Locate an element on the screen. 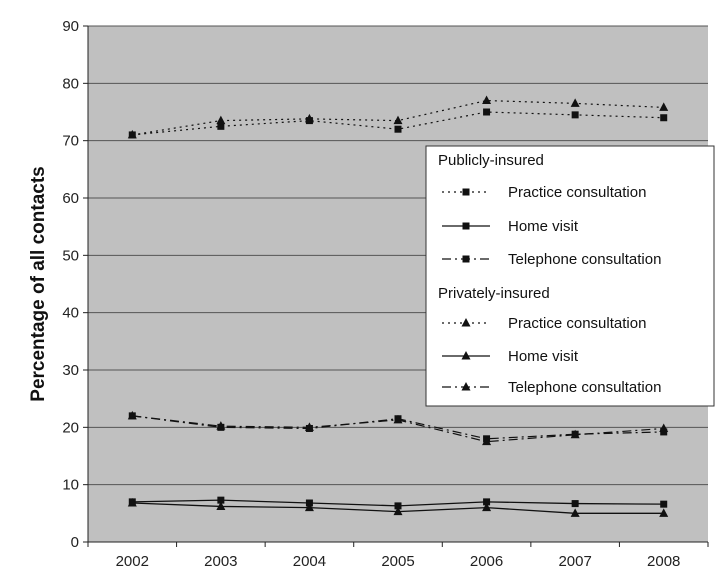 This screenshot has width=715, height=574. x-tick-label: 2008 is located at coordinates (663, 561).